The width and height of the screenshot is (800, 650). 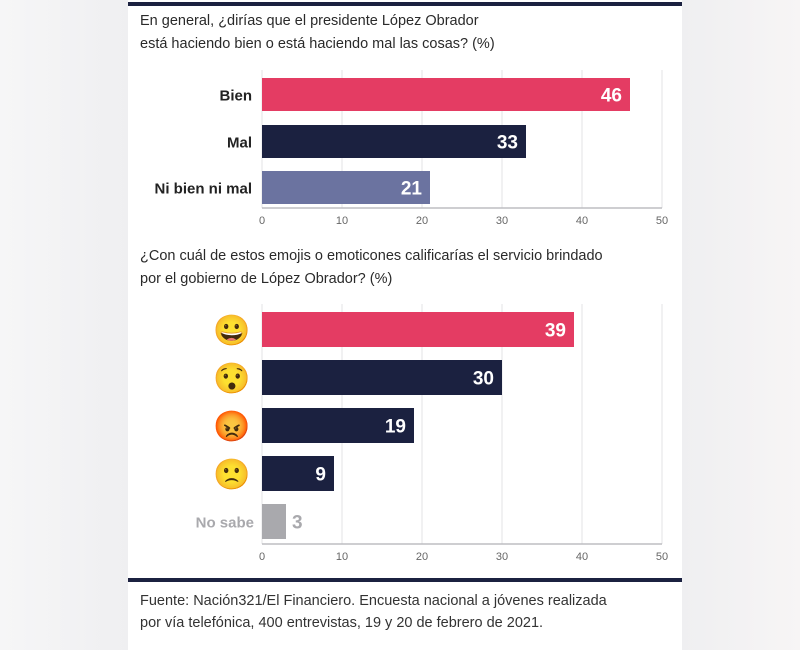 What do you see at coordinates (342, 221) in the screenshot?
I see `chart-1-tick-label: 10` at bounding box center [342, 221].